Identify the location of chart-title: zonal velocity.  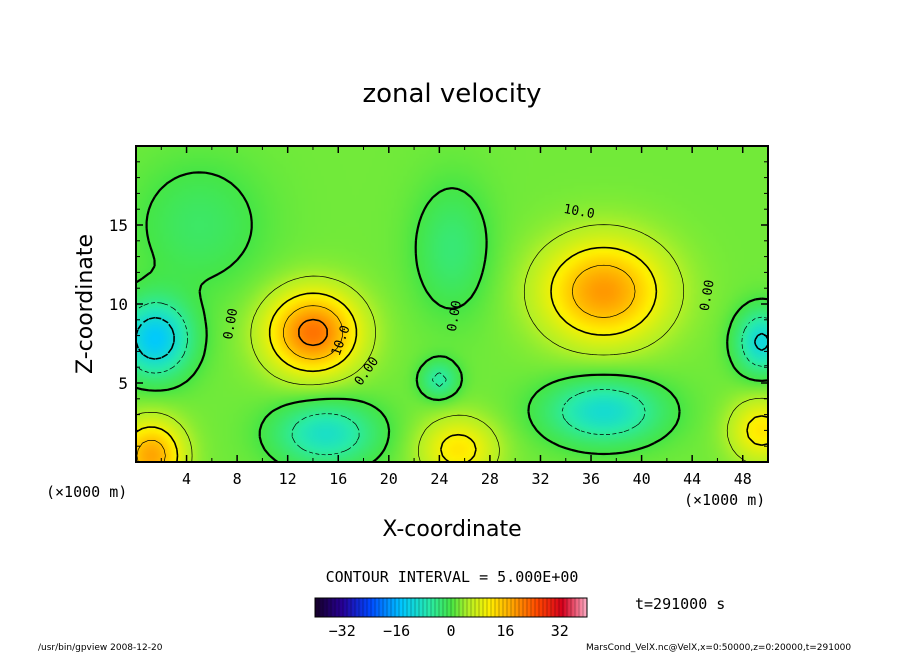
(451, 94).